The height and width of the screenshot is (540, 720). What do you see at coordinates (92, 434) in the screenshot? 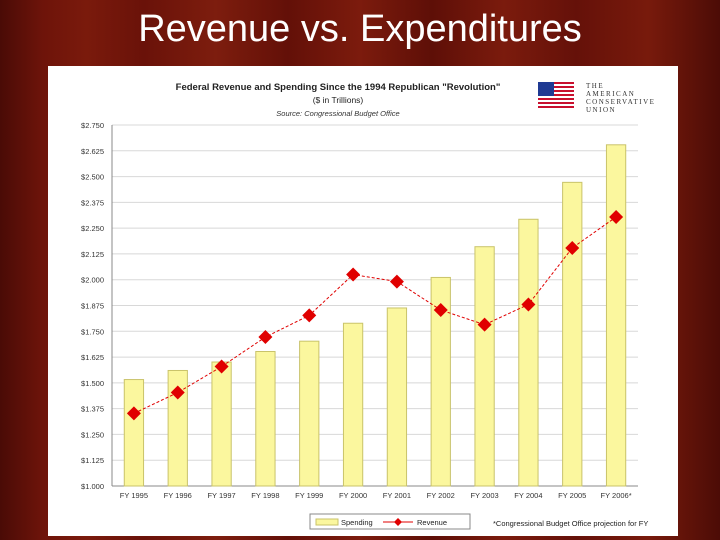
I see `y-tick-label: $1.250` at bounding box center [92, 434].